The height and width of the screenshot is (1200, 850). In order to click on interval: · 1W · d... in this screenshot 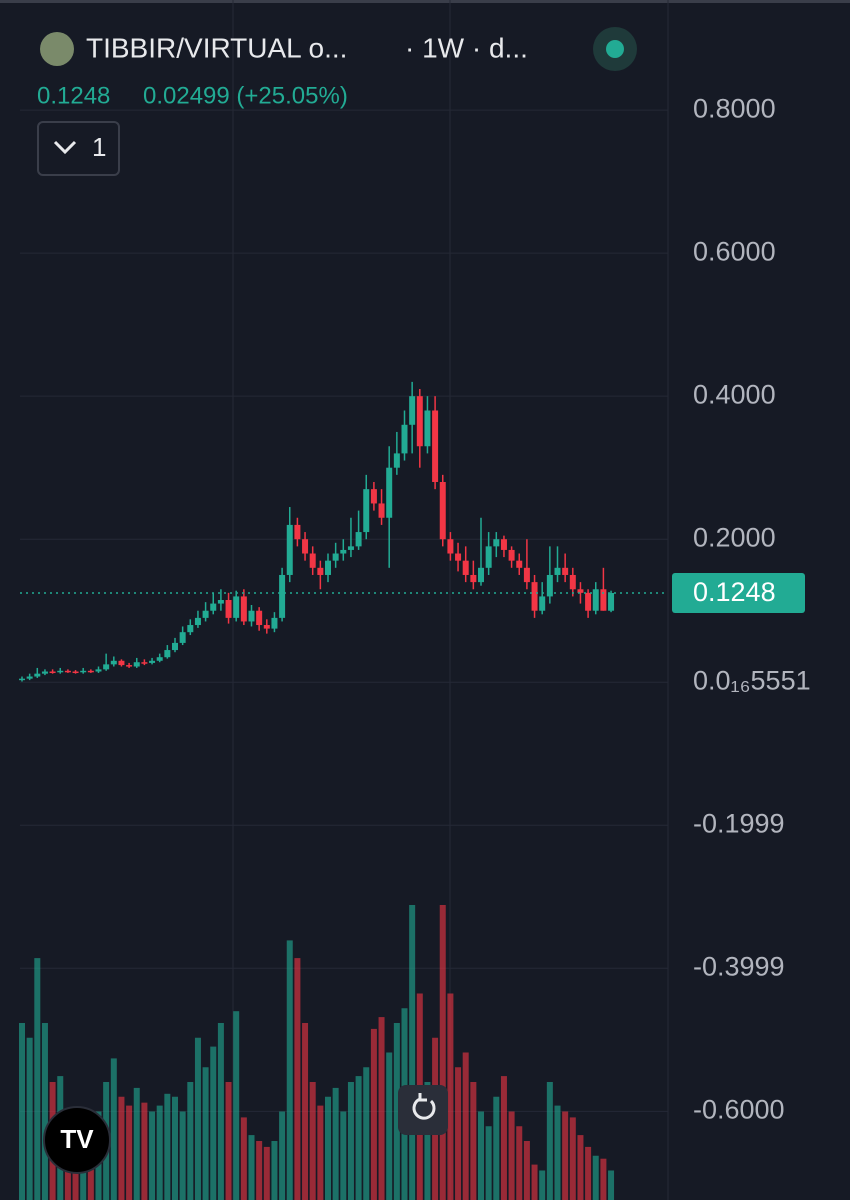, I will do `click(466, 47)`.